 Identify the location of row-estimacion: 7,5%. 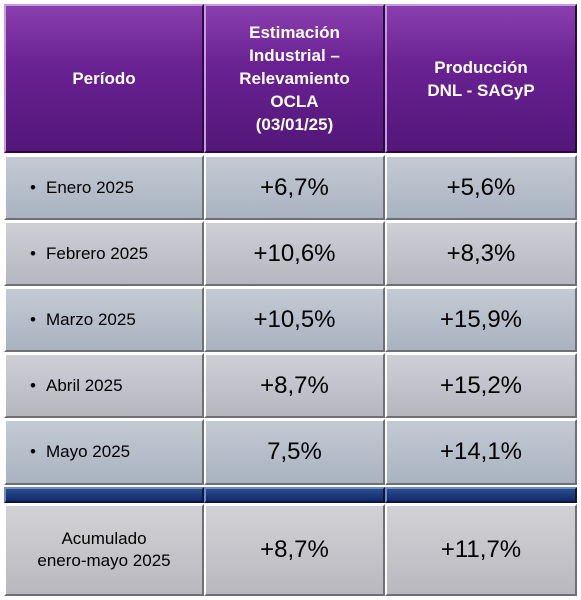
(294, 451).